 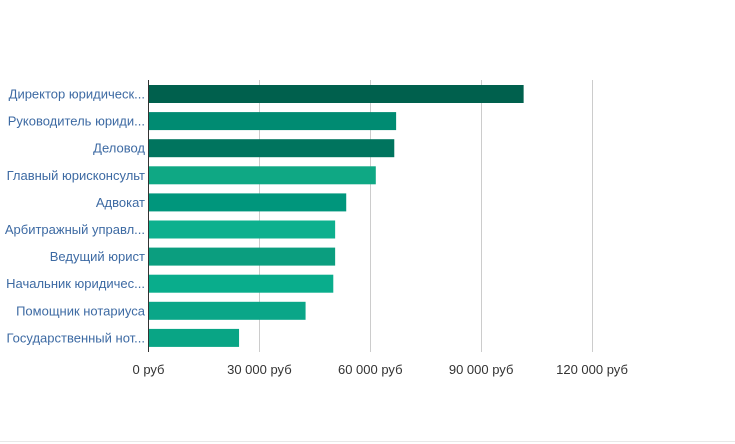 What do you see at coordinates (370, 369) in the screenshot?
I see `x-tick-label-2: 60 000 руб` at bounding box center [370, 369].